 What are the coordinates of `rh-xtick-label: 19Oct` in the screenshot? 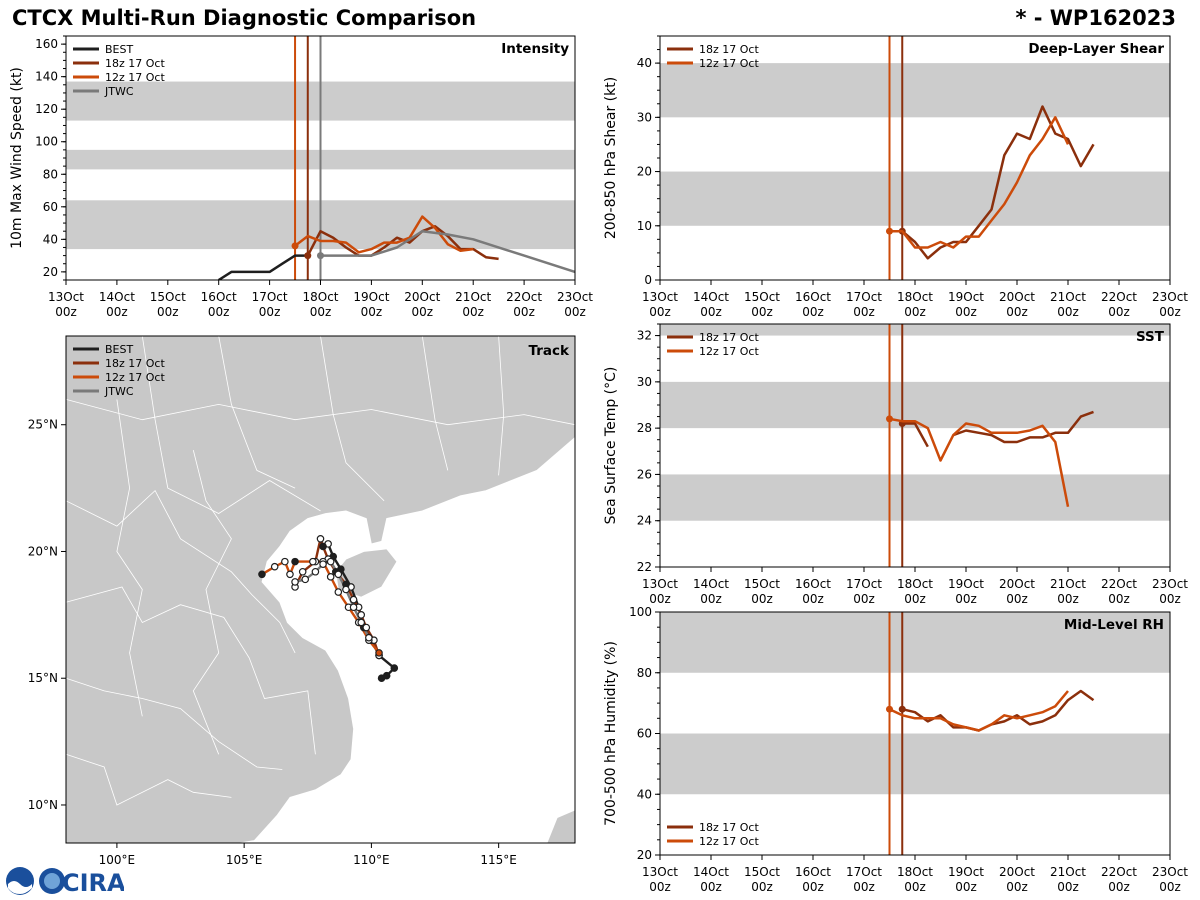 It's located at (966, 872).